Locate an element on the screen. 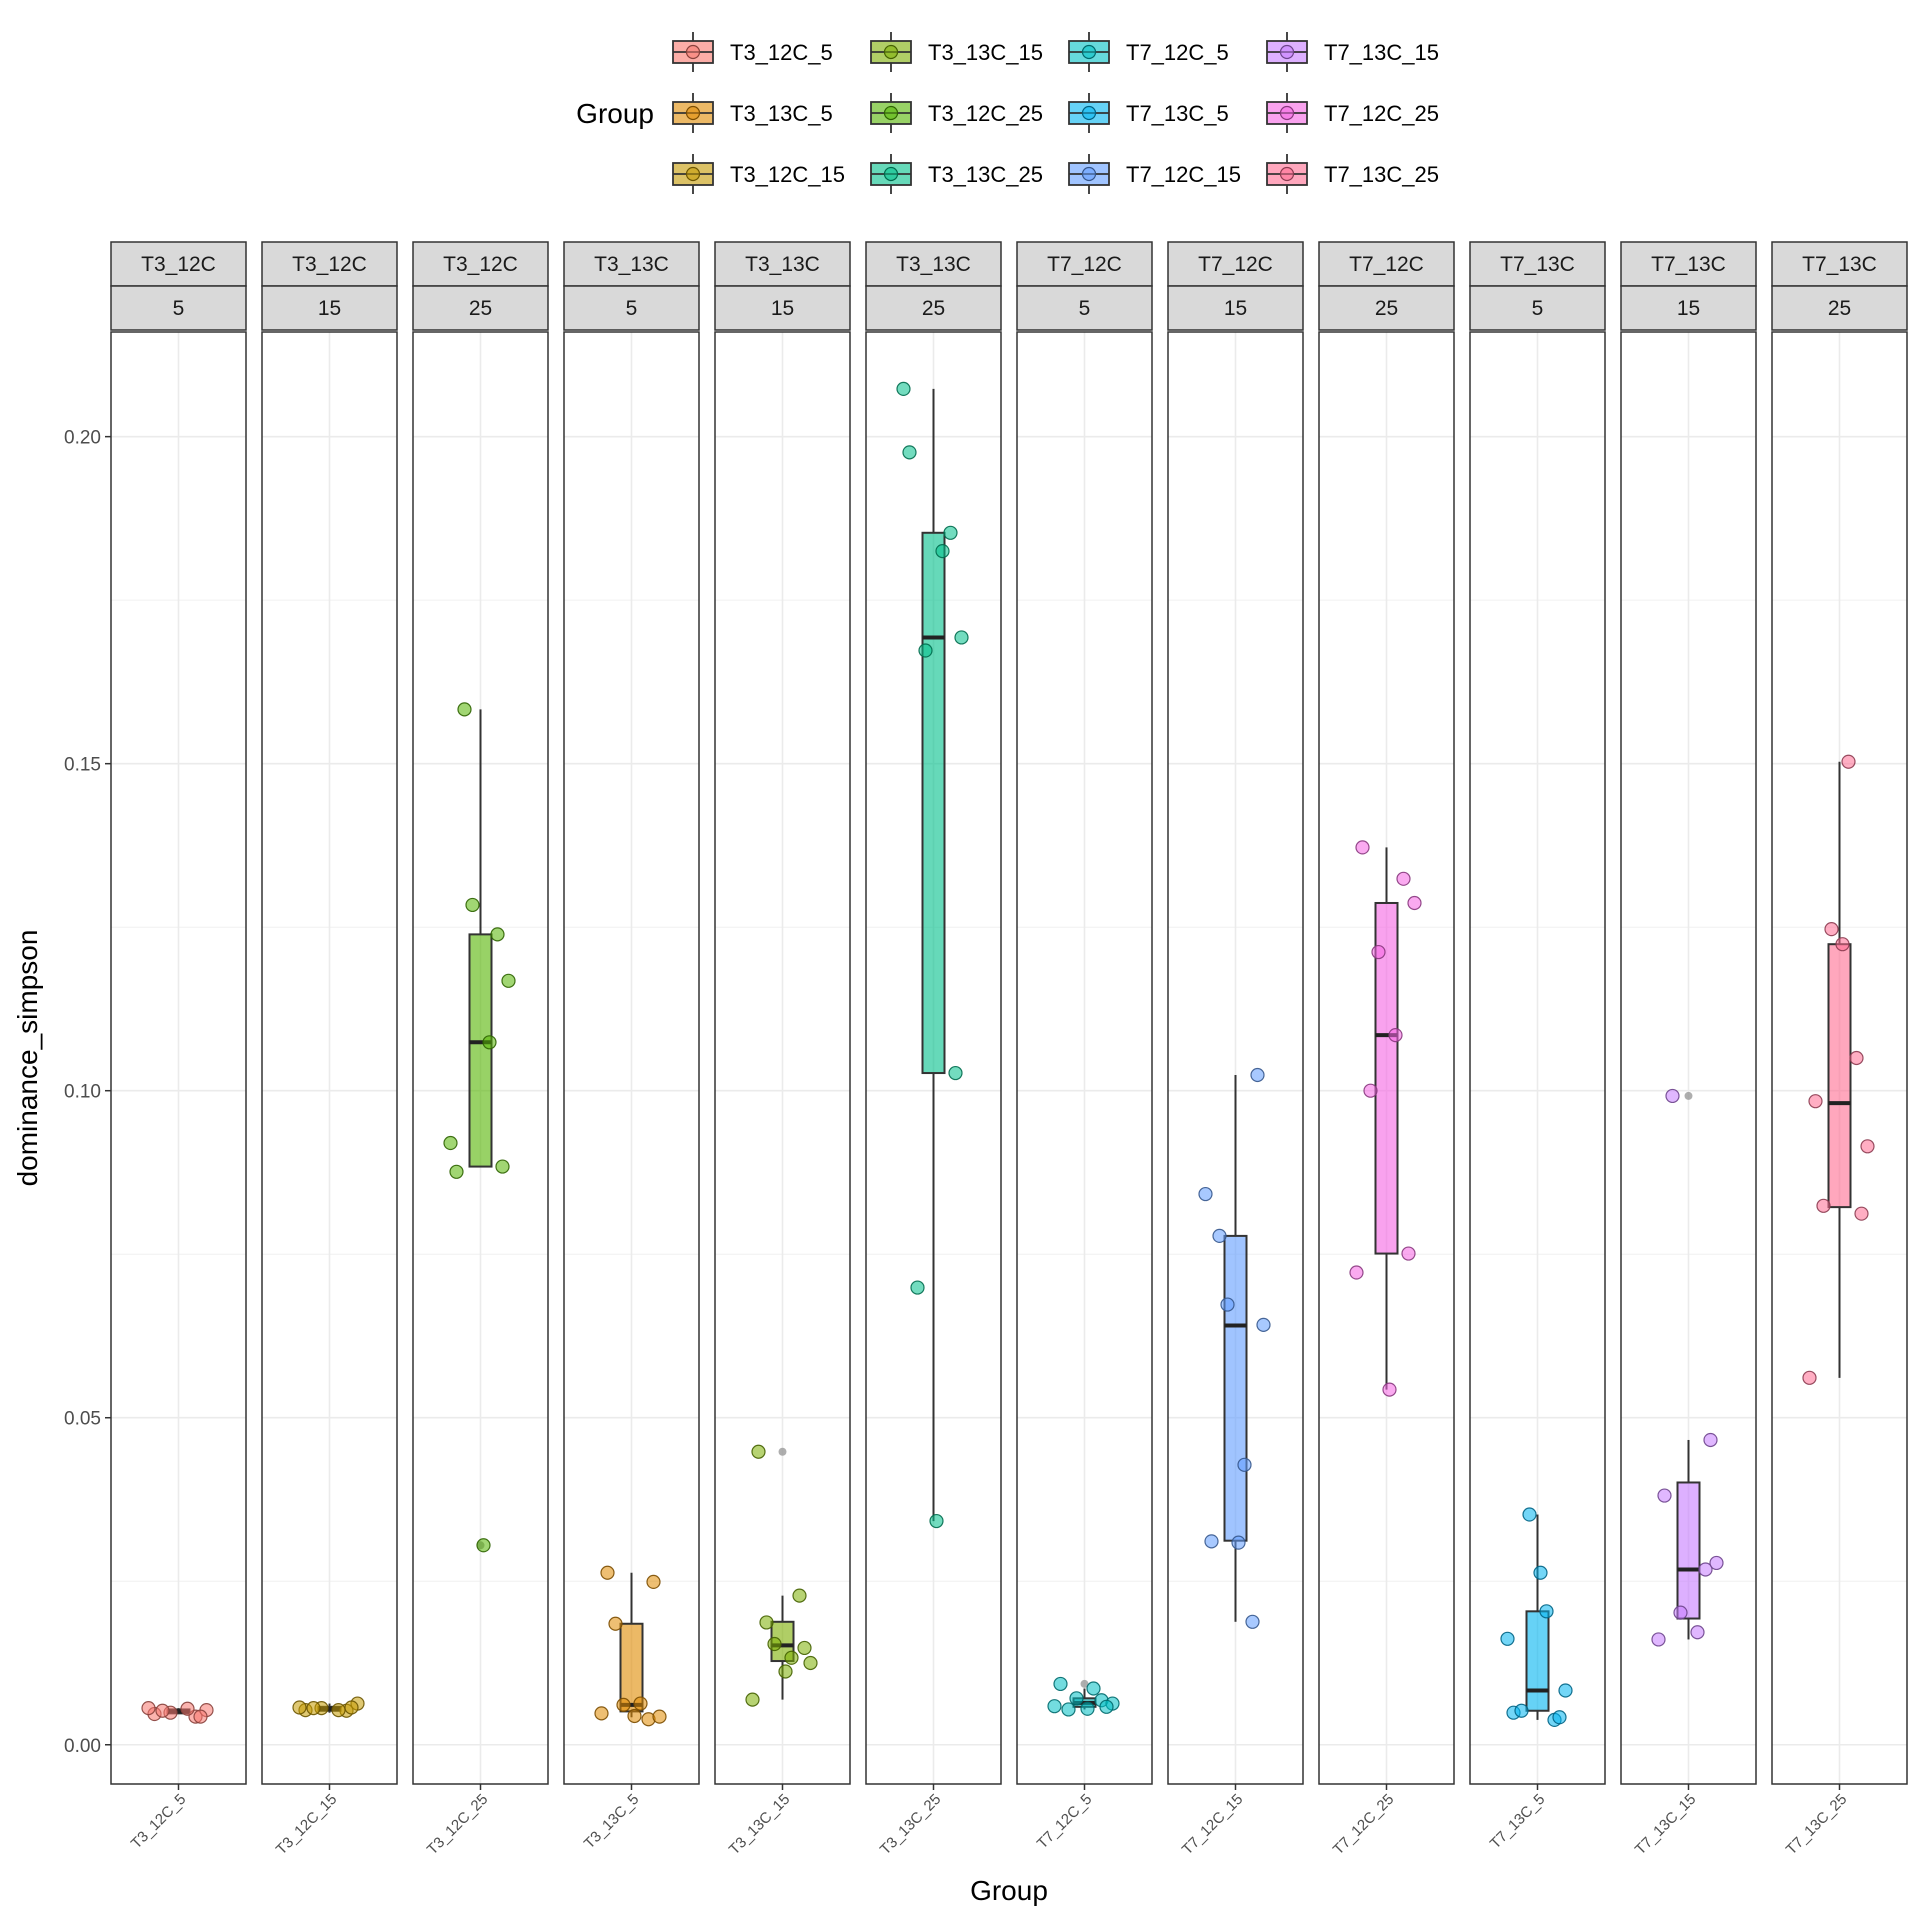 The image size is (1920, 1920). legend-key-T3_13C_15: T3_13C_15 is located at coordinates (956, 52).